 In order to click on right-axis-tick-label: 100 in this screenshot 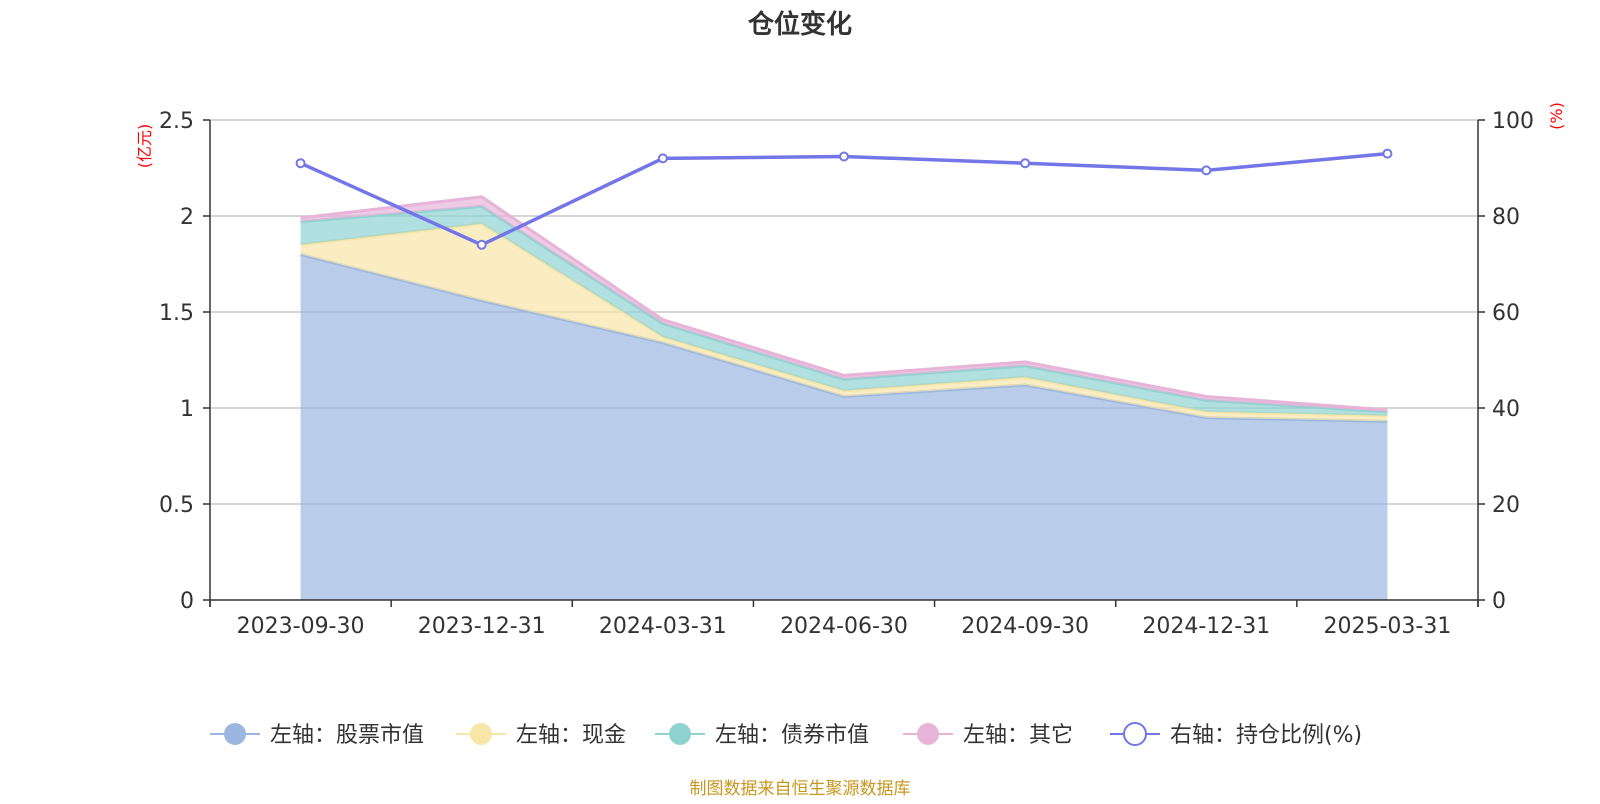, I will do `click(1513, 121)`.